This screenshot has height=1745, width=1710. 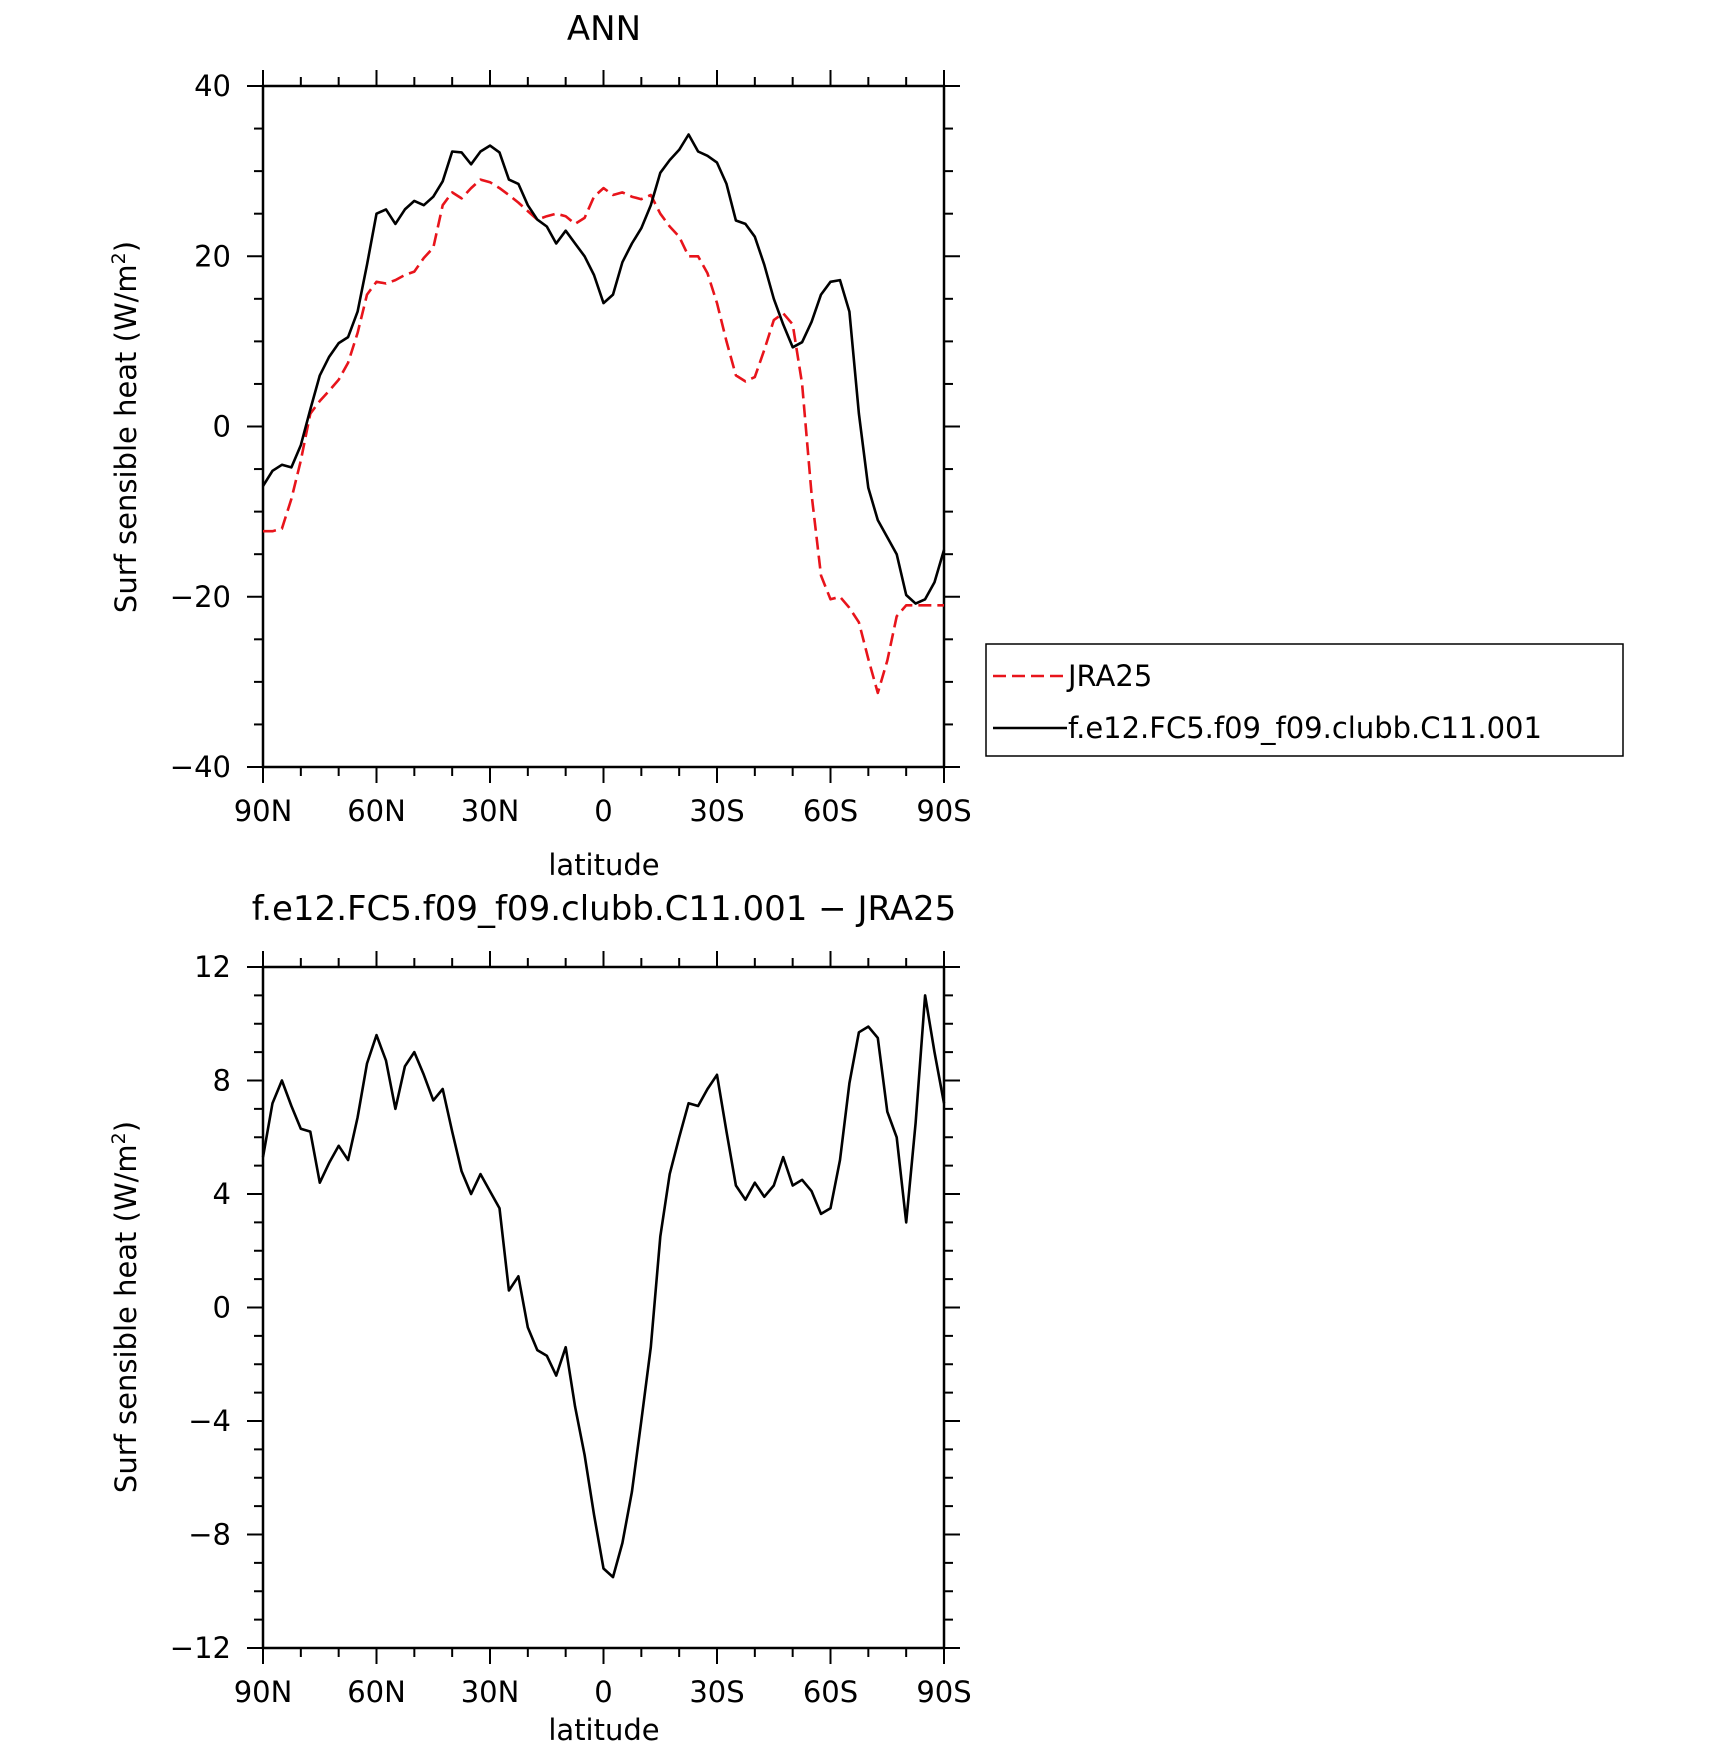 What do you see at coordinates (212, 86) in the screenshot?
I see `y-tick-label: 40` at bounding box center [212, 86].